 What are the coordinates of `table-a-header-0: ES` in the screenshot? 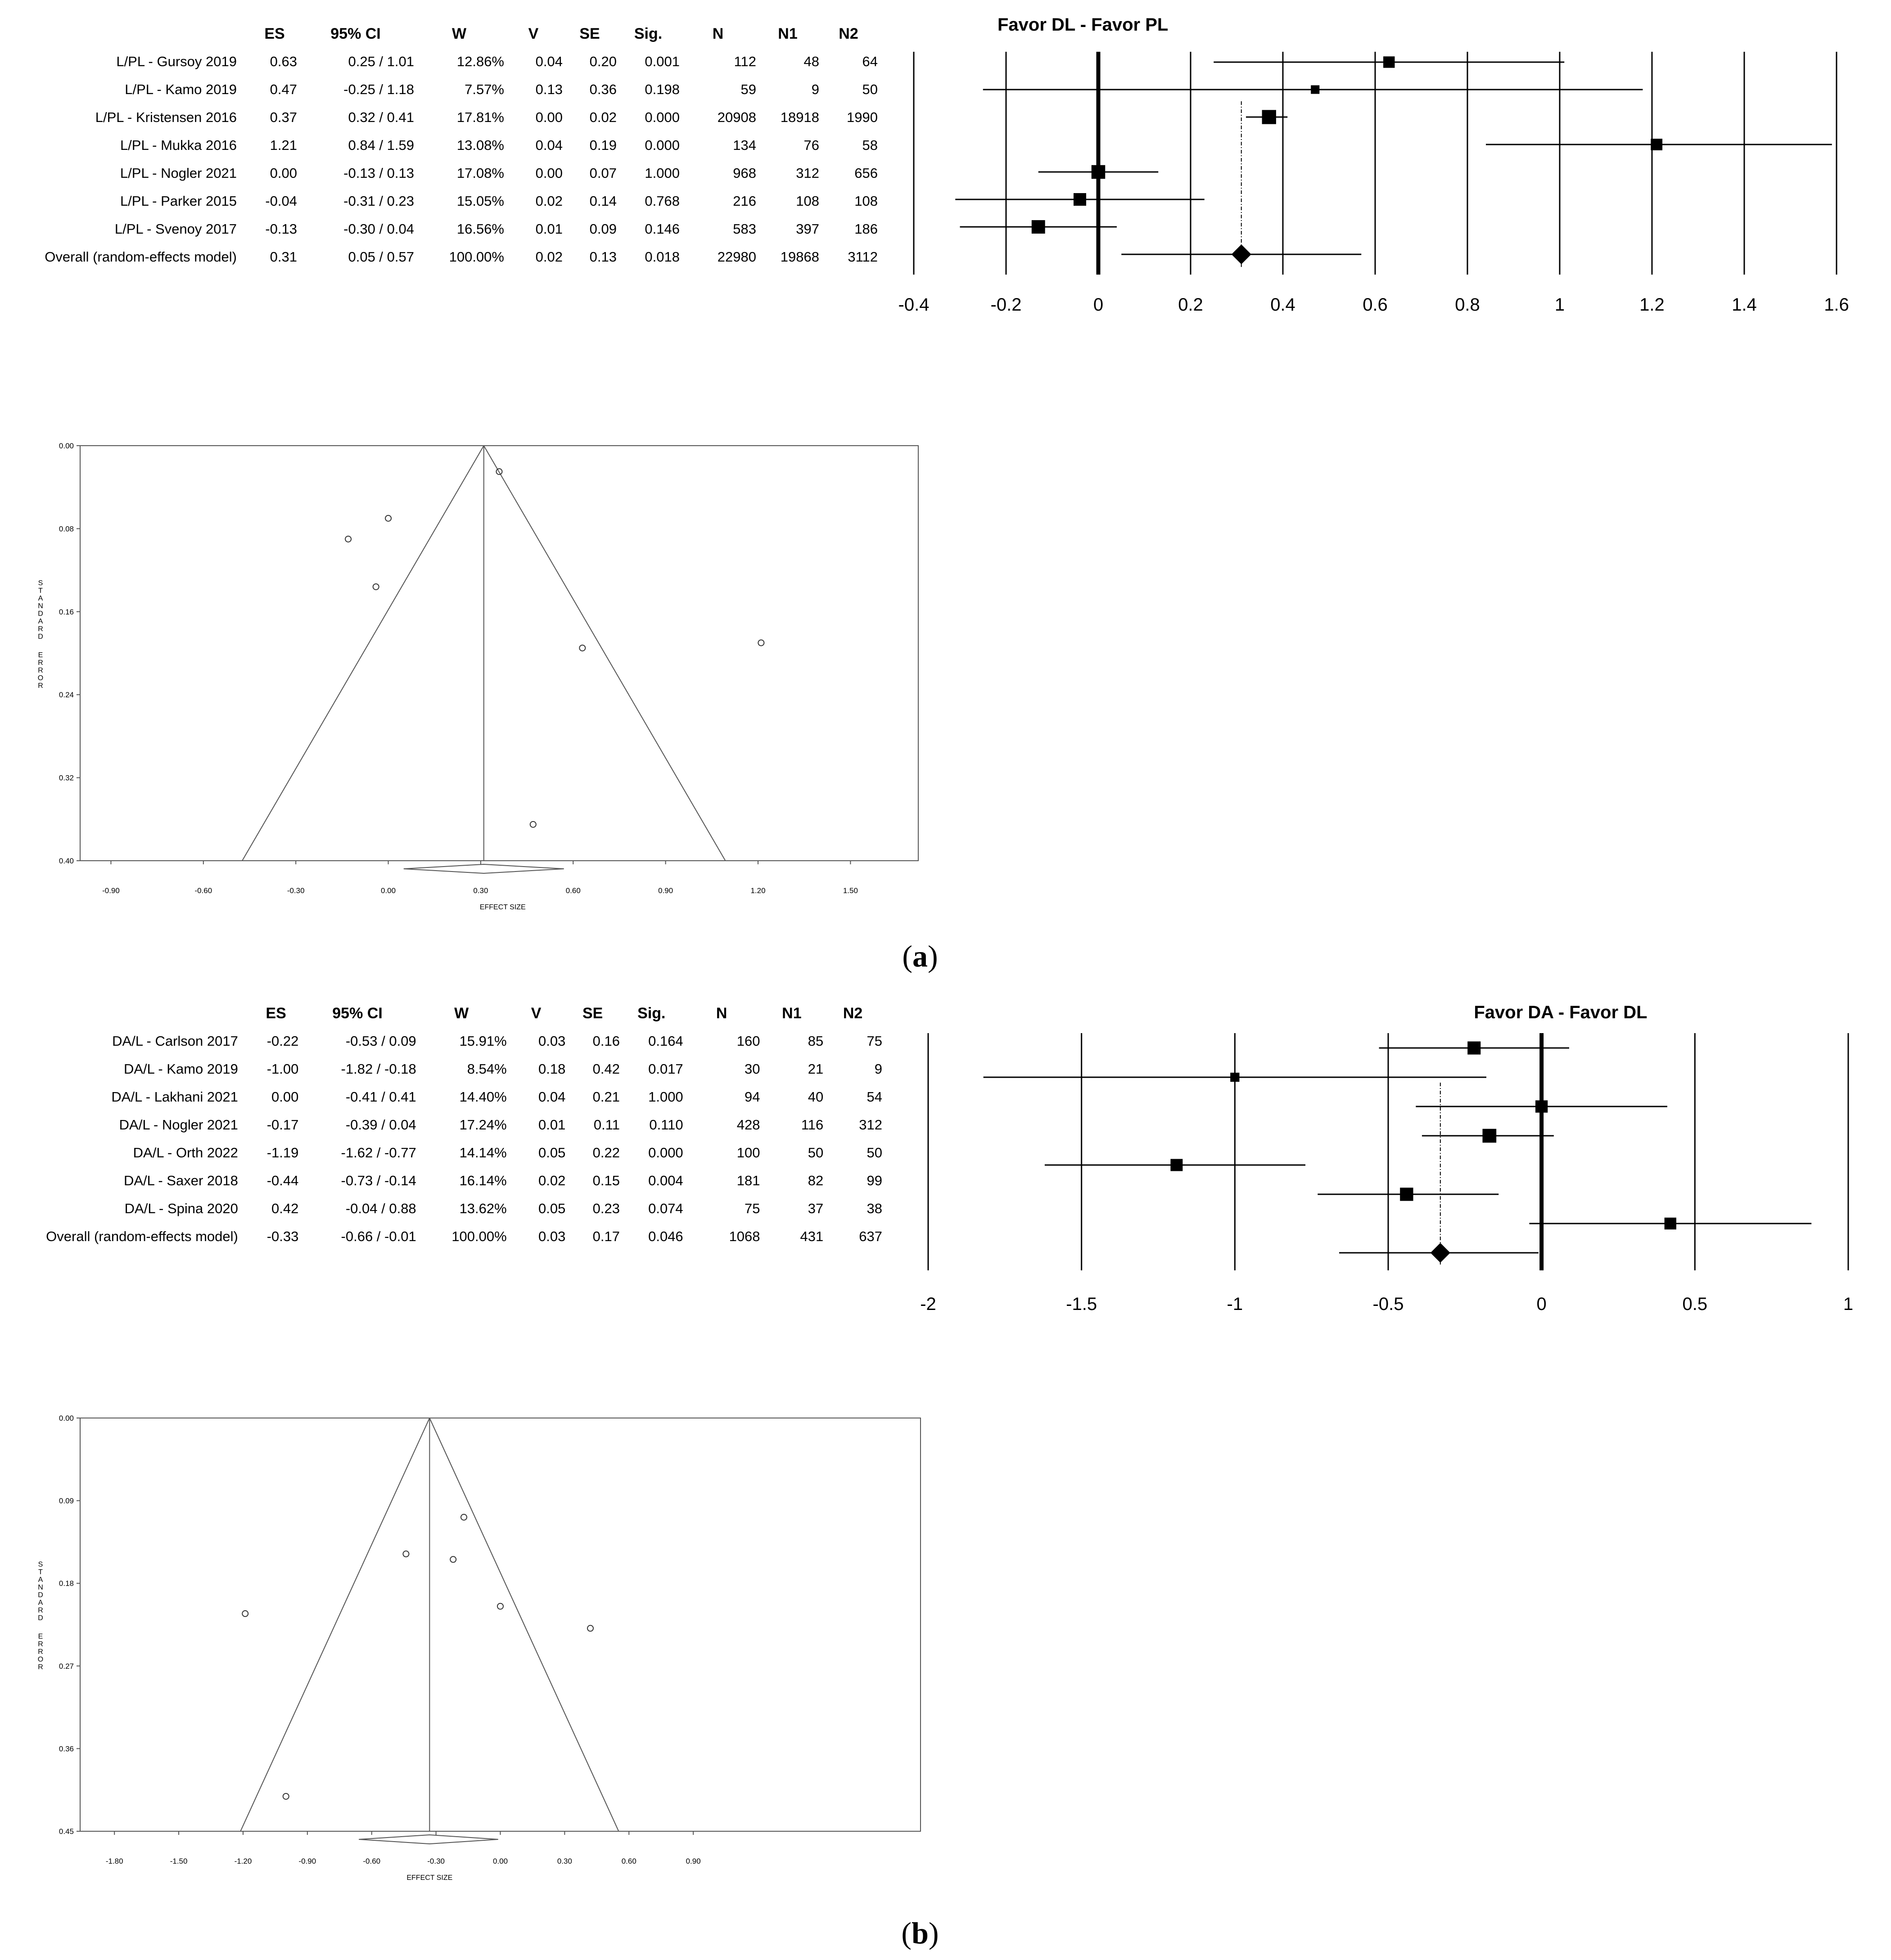 It's located at (275, 33).